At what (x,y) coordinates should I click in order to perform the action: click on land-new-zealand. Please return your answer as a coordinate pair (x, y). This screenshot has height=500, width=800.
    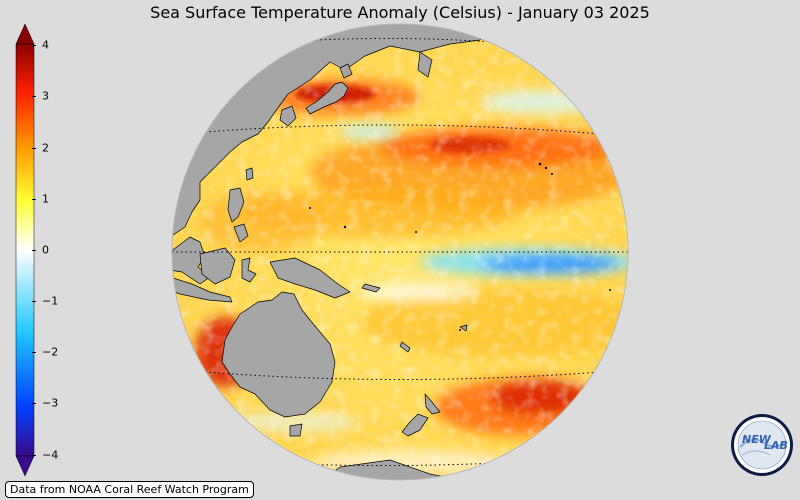
    Looking at the image, I should click on (432, 404).